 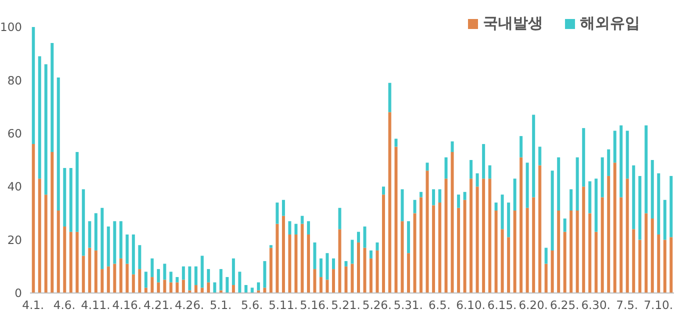 I want to click on x-tick-label: 4.11., so click(x=95, y=305).